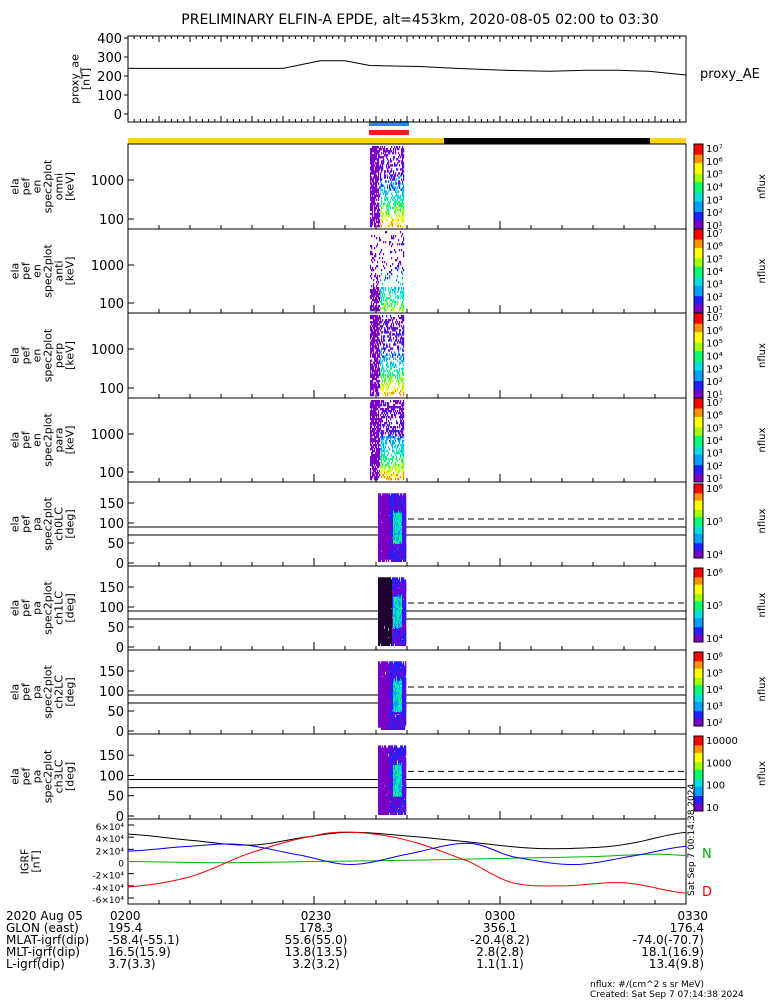  What do you see at coordinates (115, 628) in the screenshot?
I see `pitch-ytick-label: 50` at bounding box center [115, 628].